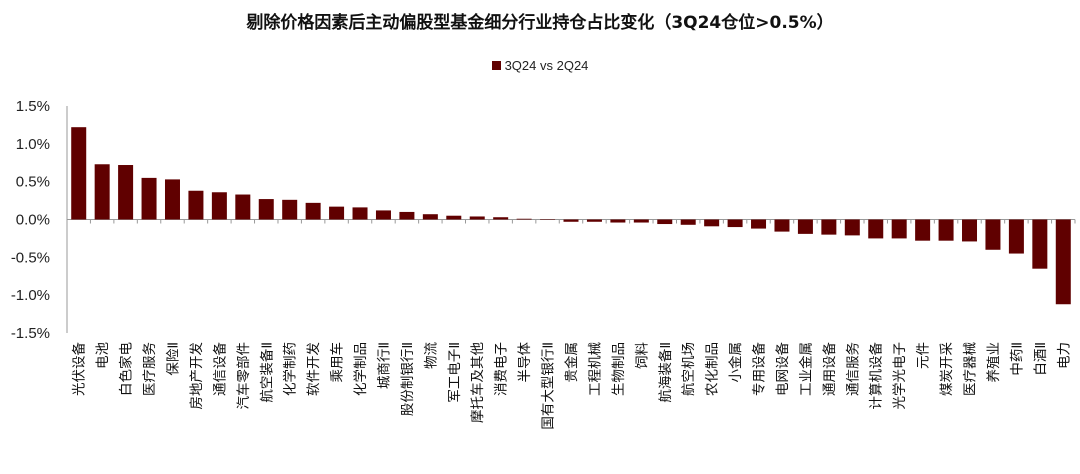 The image size is (1080, 474). I want to click on x-tick-label: 医疗器械, so click(971, 369).